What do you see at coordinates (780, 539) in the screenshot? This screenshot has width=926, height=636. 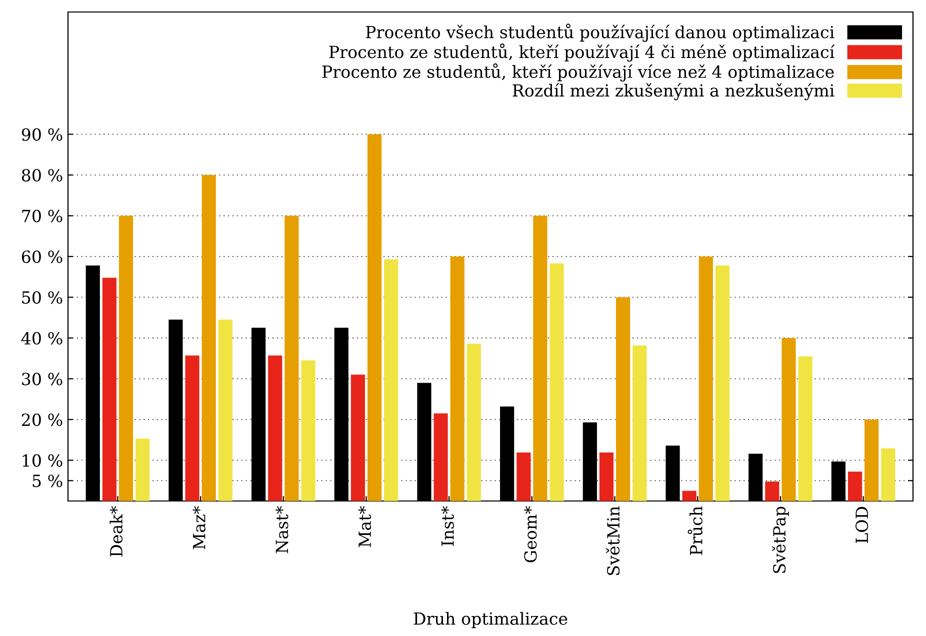 I see `x-tick-label: SvětPap` at bounding box center [780, 539].